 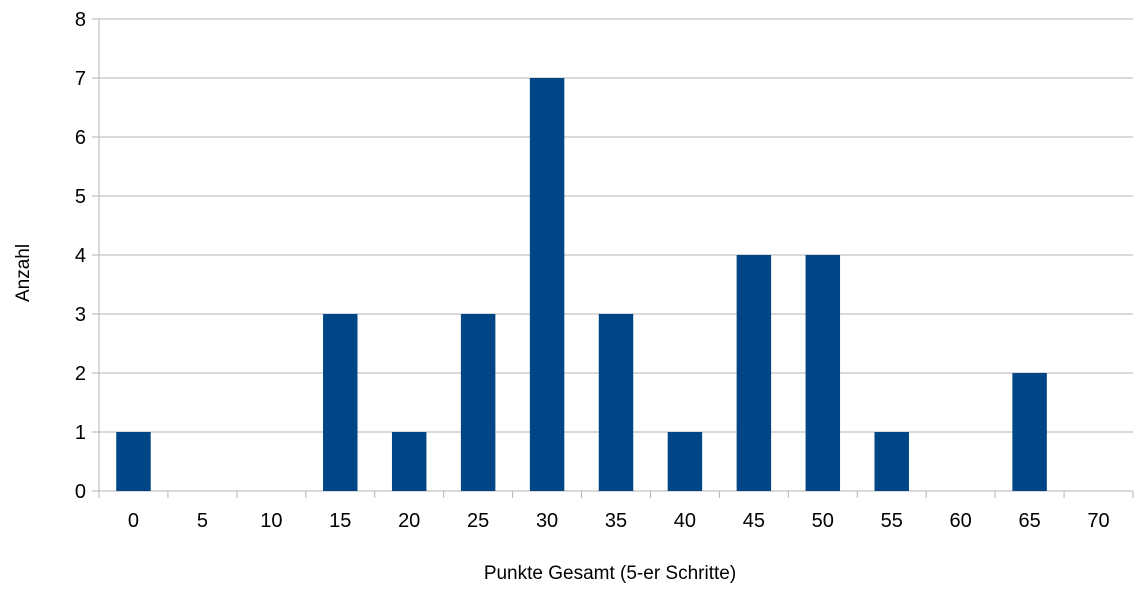 I want to click on y-tick-label: 8, so click(x=80, y=20).